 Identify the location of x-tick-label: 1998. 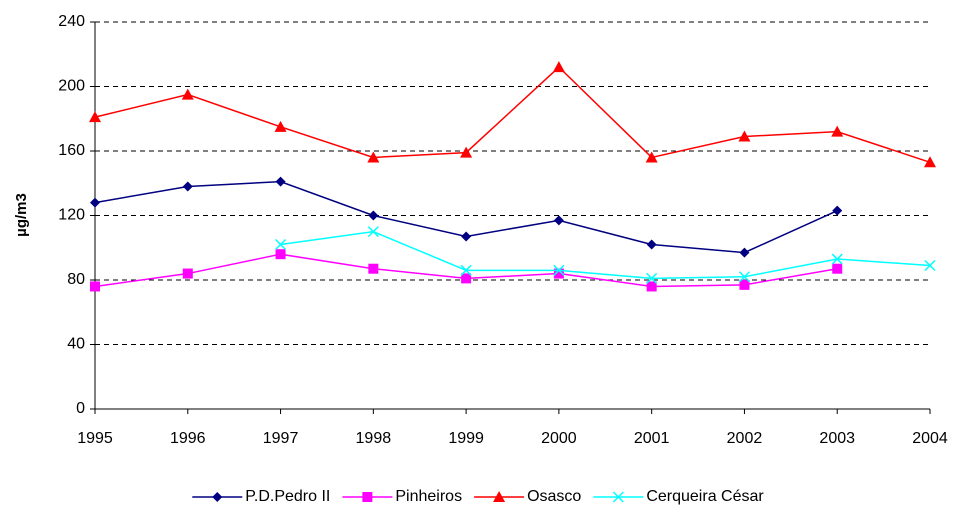
(374, 438).